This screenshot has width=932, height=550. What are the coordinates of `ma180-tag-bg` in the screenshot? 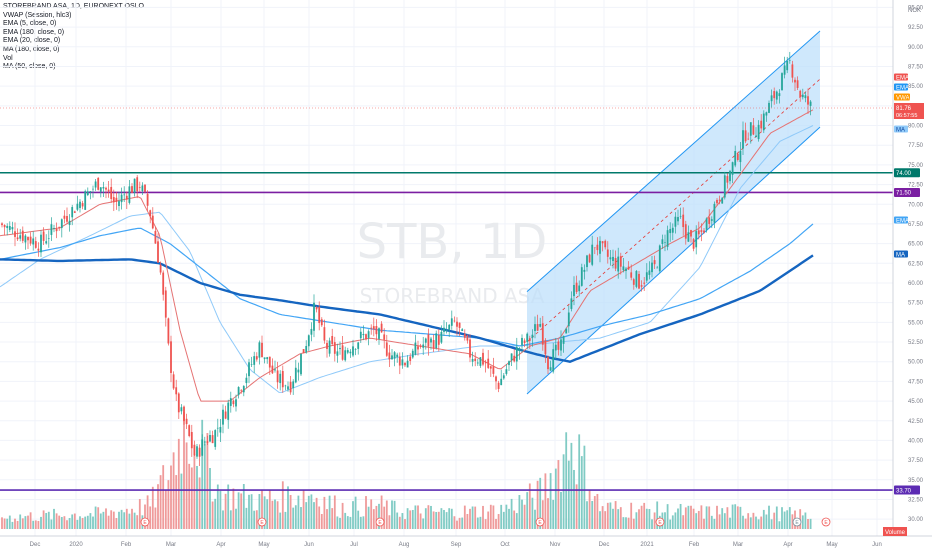 It's located at (901, 220).